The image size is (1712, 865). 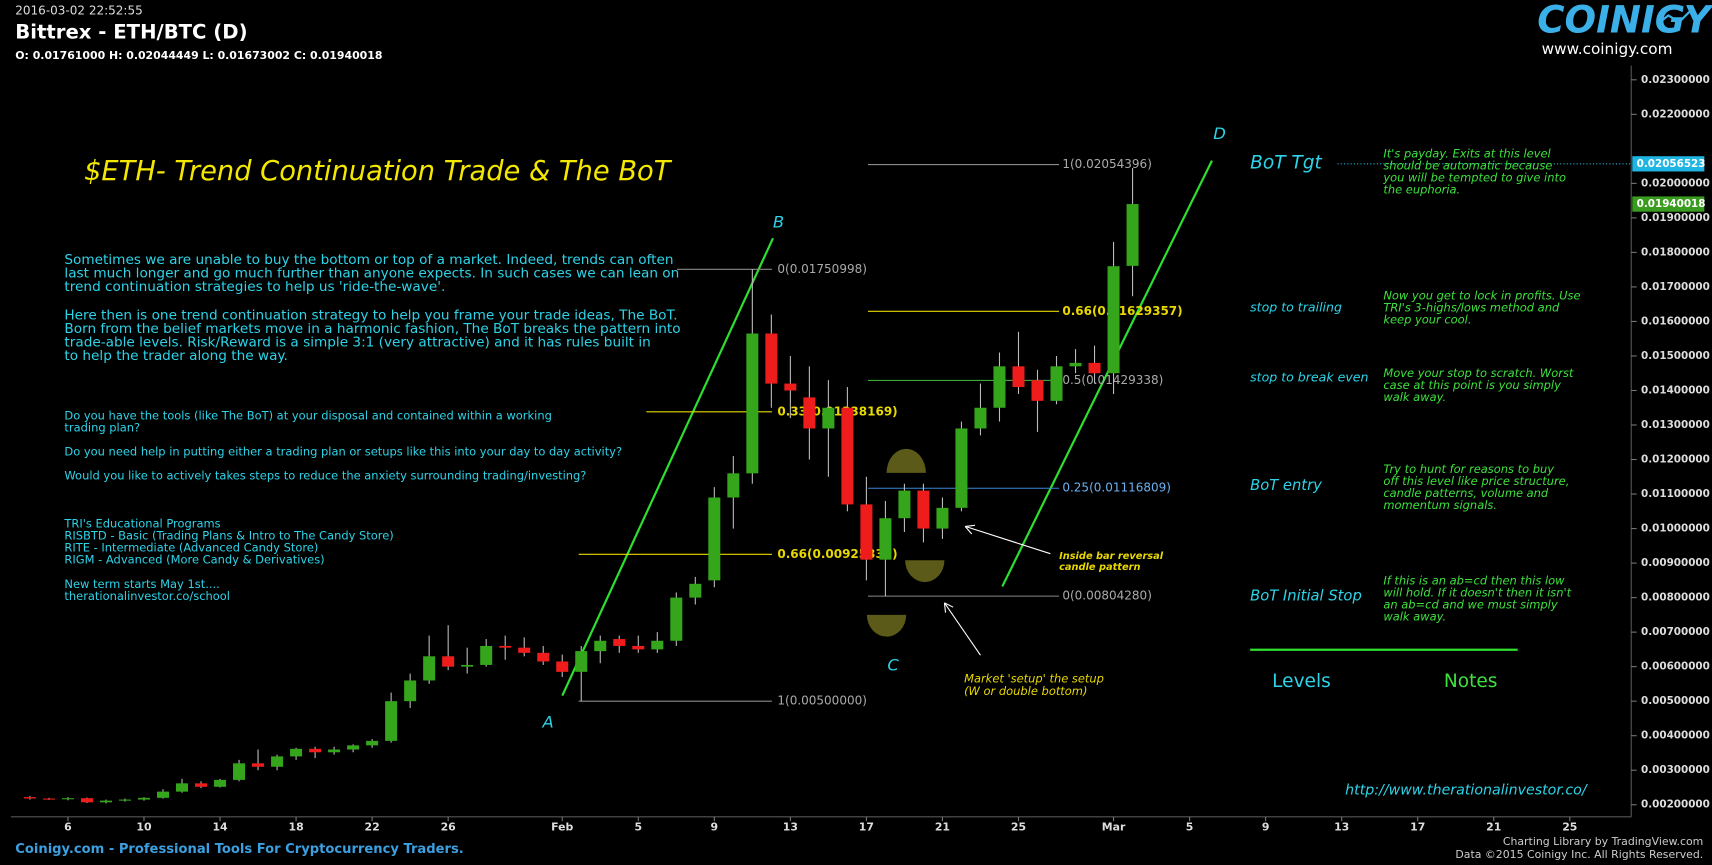 What do you see at coordinates (372, 827) in the screenshot?
I see `x-tick-label: 22` at bounding box center [372, 827].